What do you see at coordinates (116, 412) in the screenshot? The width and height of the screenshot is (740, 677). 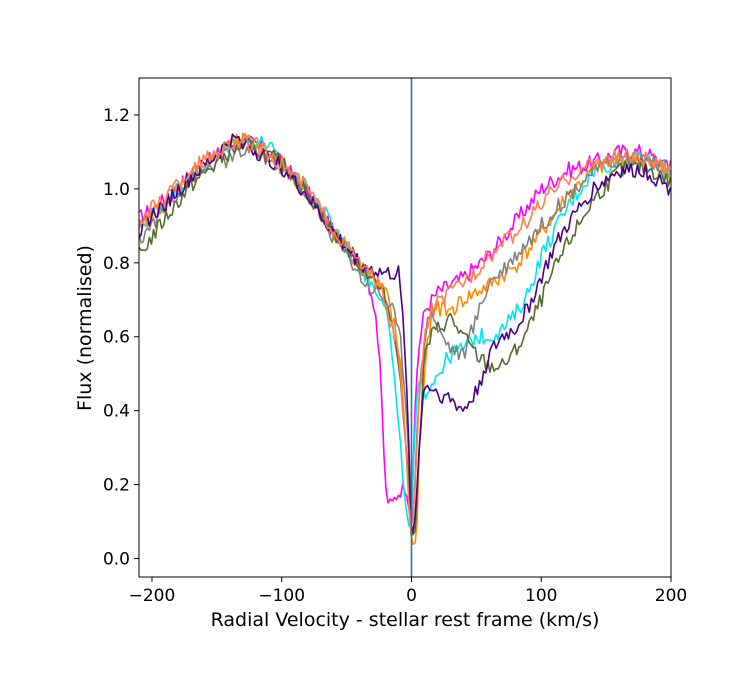 I see `y-tick-label: 0.4` at bounding box center [116, 412].